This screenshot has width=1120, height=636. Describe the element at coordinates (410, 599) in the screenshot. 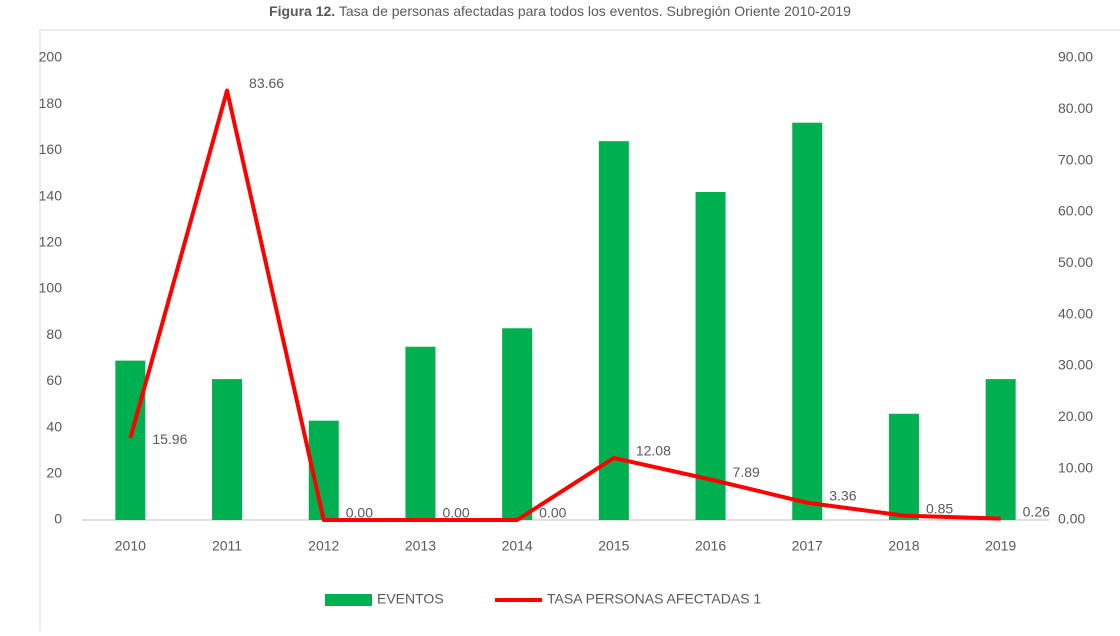

I see `legend-label: EVENTOS` at that location.